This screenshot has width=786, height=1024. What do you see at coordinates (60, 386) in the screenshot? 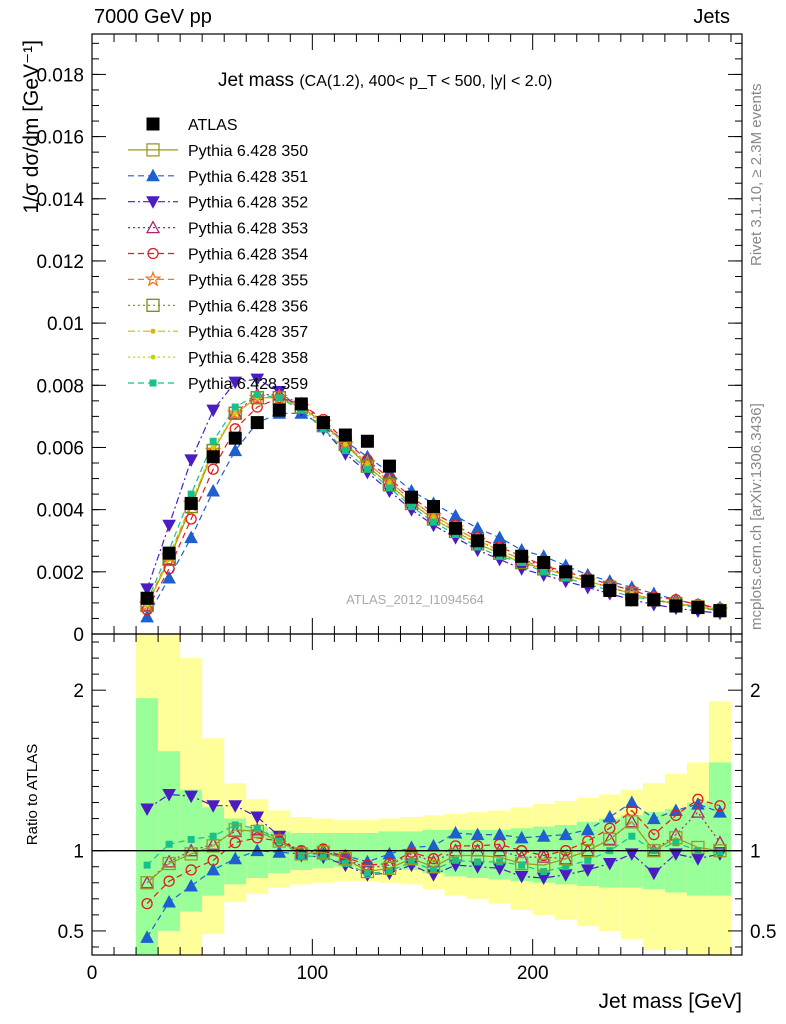
I see `y-tick-label: 0.008` at bounding box center [60, 386].